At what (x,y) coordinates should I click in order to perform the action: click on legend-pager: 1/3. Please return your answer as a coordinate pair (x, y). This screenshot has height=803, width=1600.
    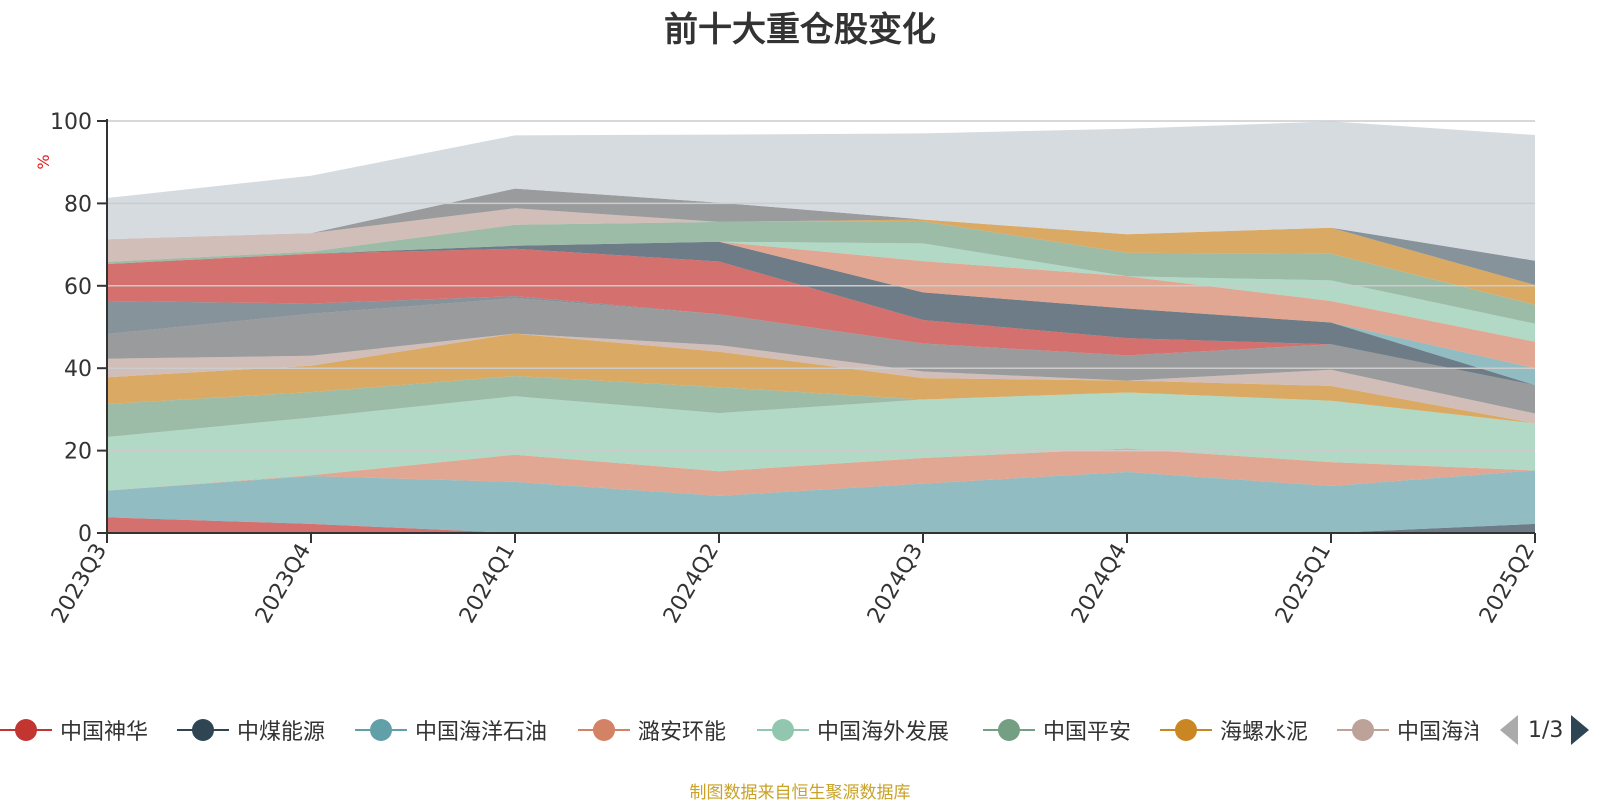
    Looking at the image, I should click on (1550, 730).